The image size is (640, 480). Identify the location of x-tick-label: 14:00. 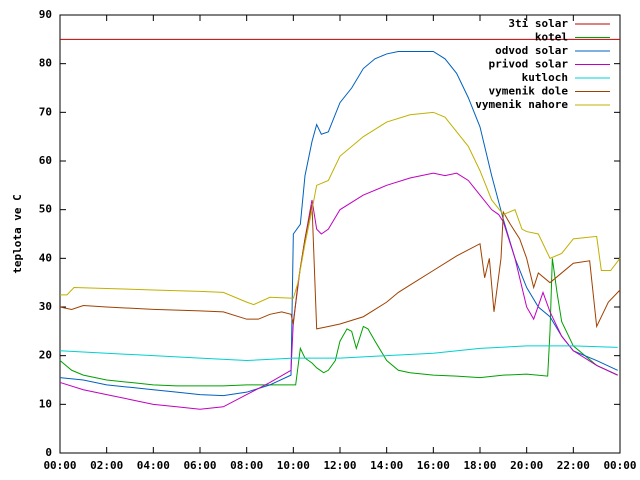
(386, 465).